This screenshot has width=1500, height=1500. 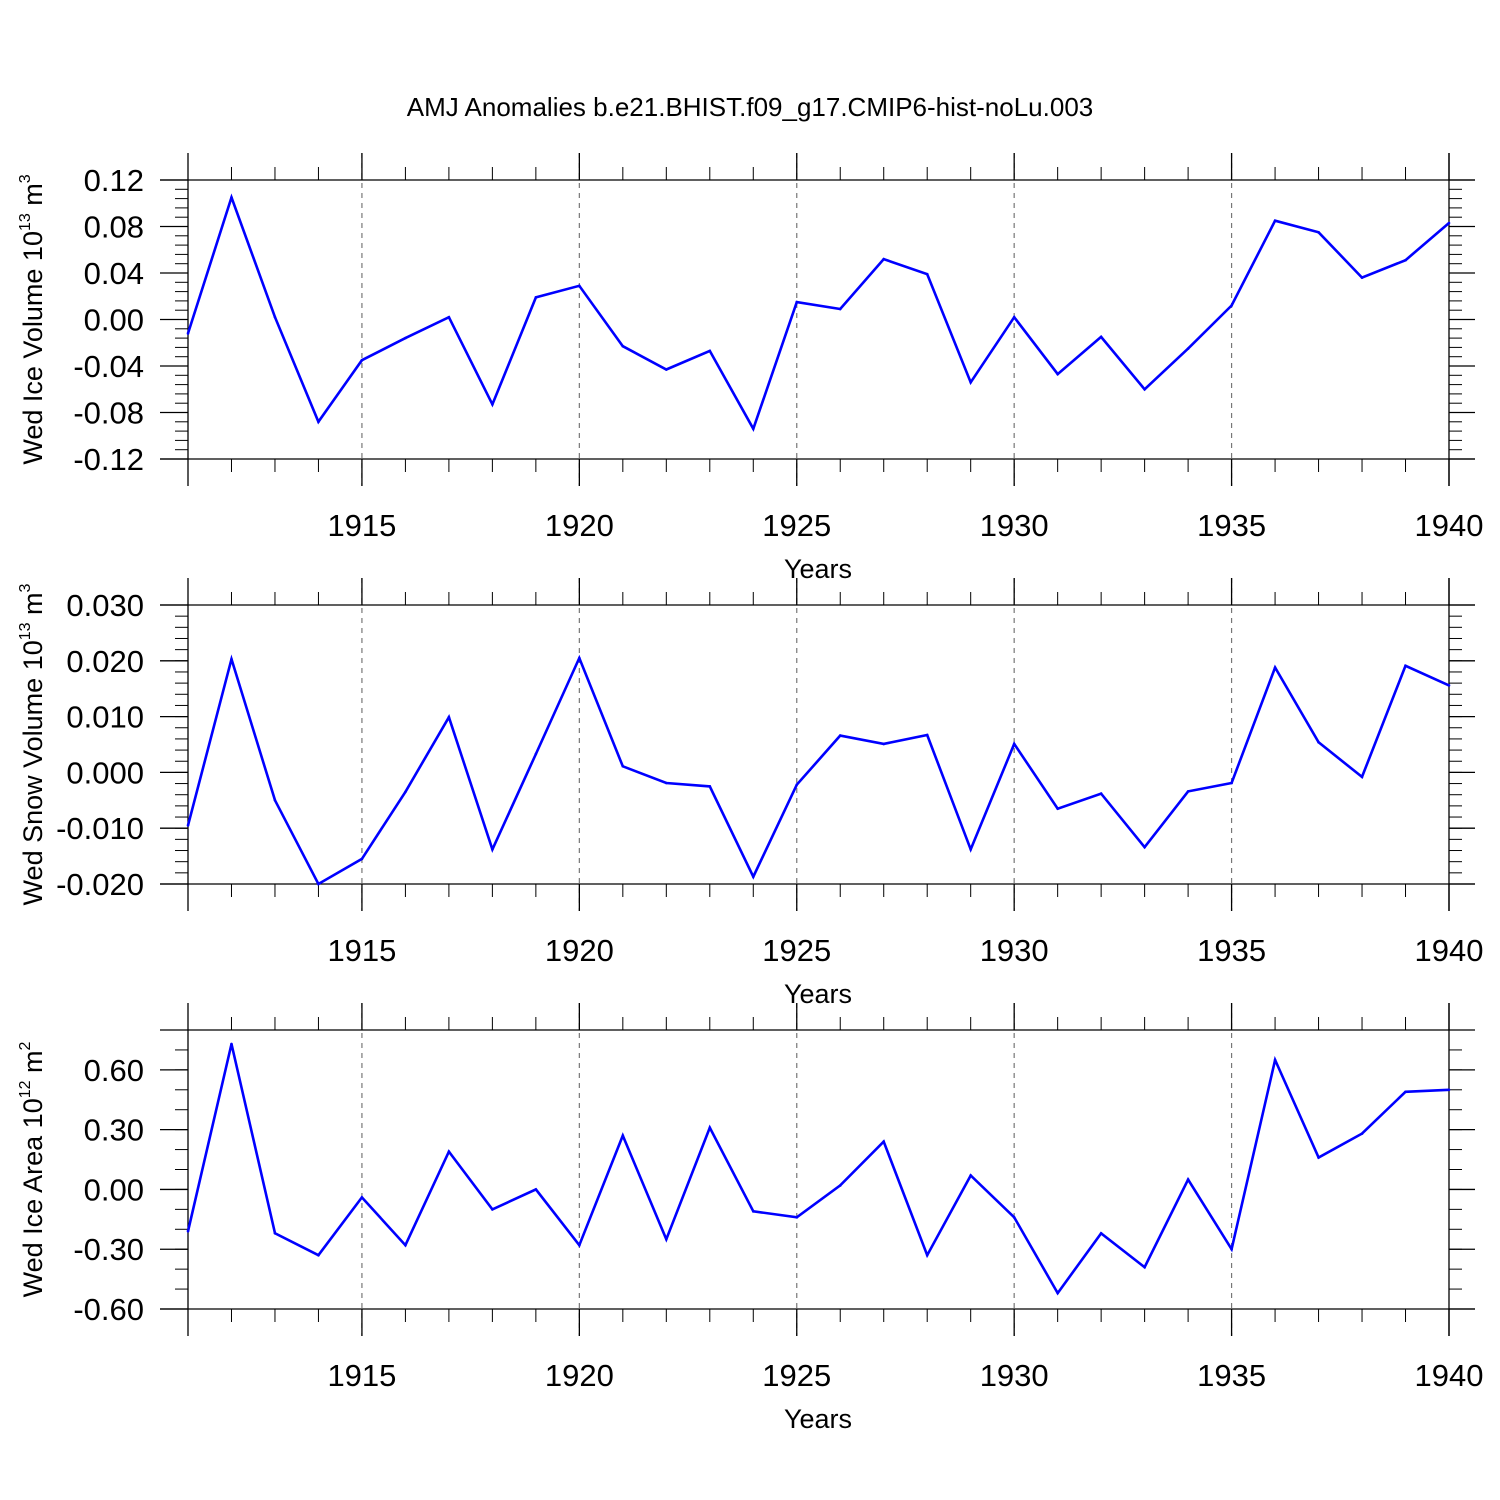 I want to click on y-axis-label: Wed Ice Volume 1013 m3, so click(x=32, y=319).